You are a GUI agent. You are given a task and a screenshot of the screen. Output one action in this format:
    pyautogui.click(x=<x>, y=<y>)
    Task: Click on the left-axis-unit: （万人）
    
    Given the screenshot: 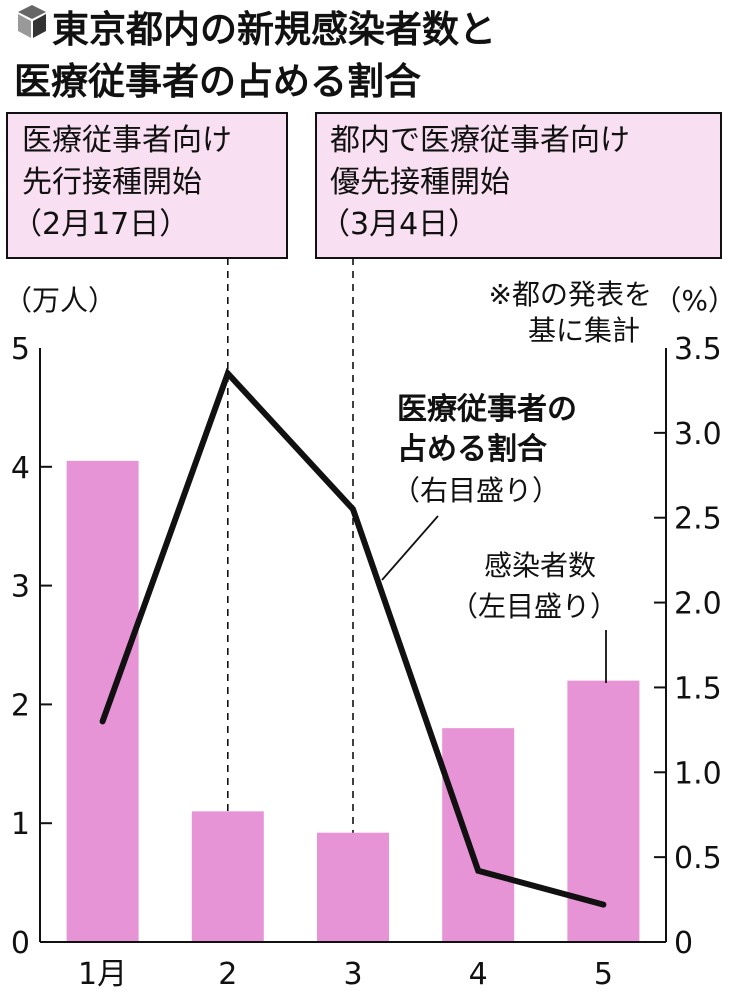 What is the action you would take?
    pyautogui.click(x=60, y=300)
    